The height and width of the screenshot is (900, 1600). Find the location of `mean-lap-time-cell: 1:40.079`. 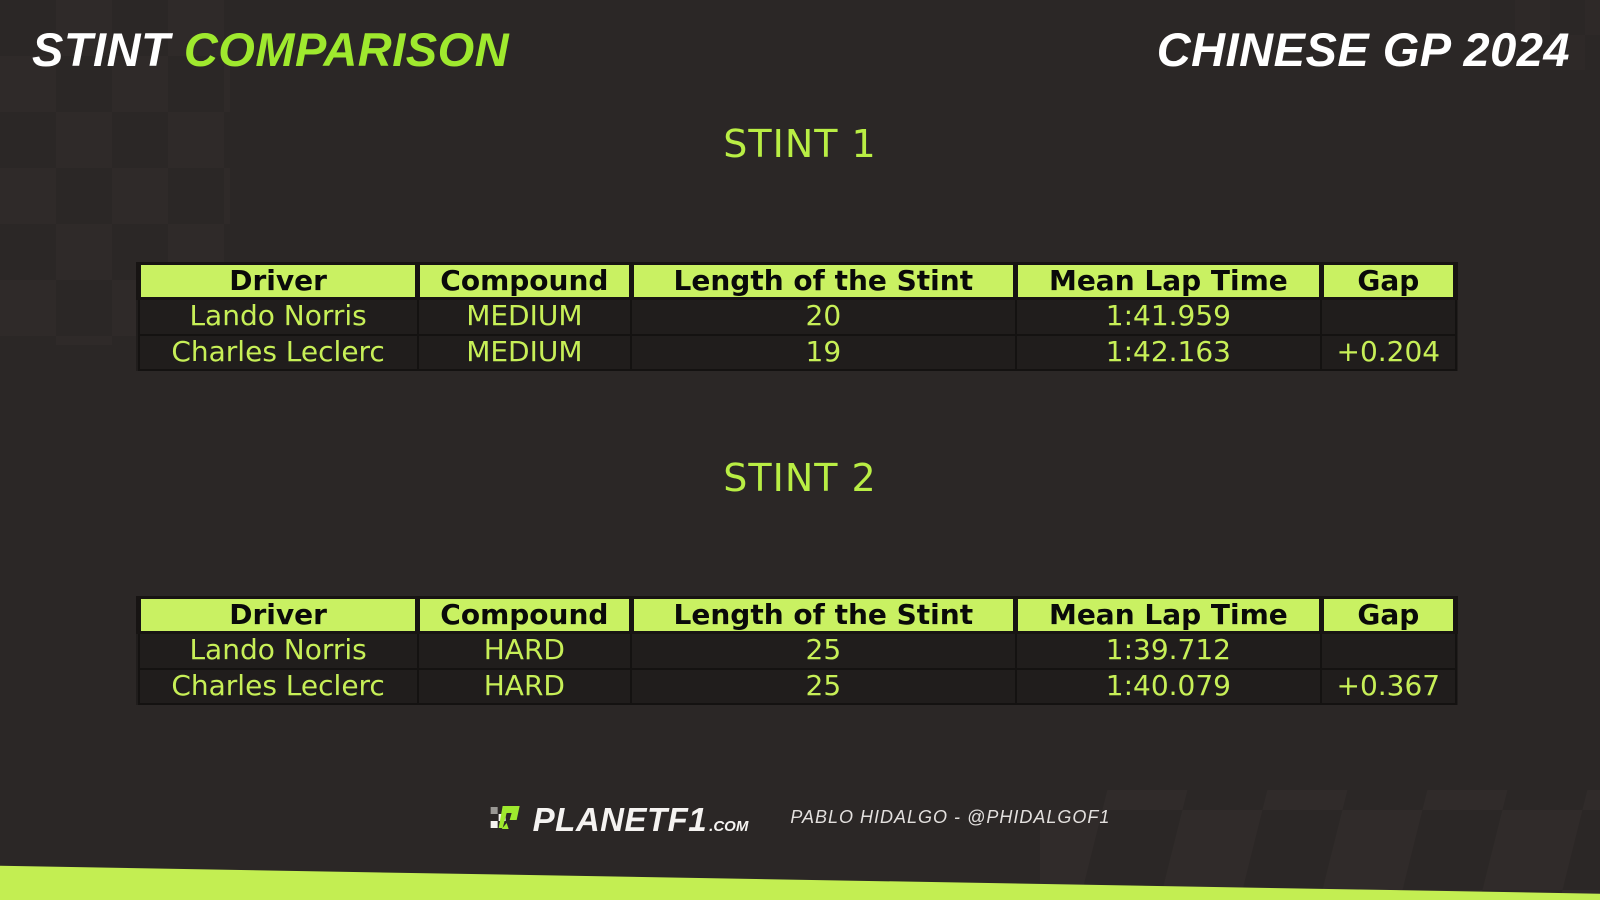

mean-lap-time-cell: 1:40.079 is located at coordinates (1168, 686).